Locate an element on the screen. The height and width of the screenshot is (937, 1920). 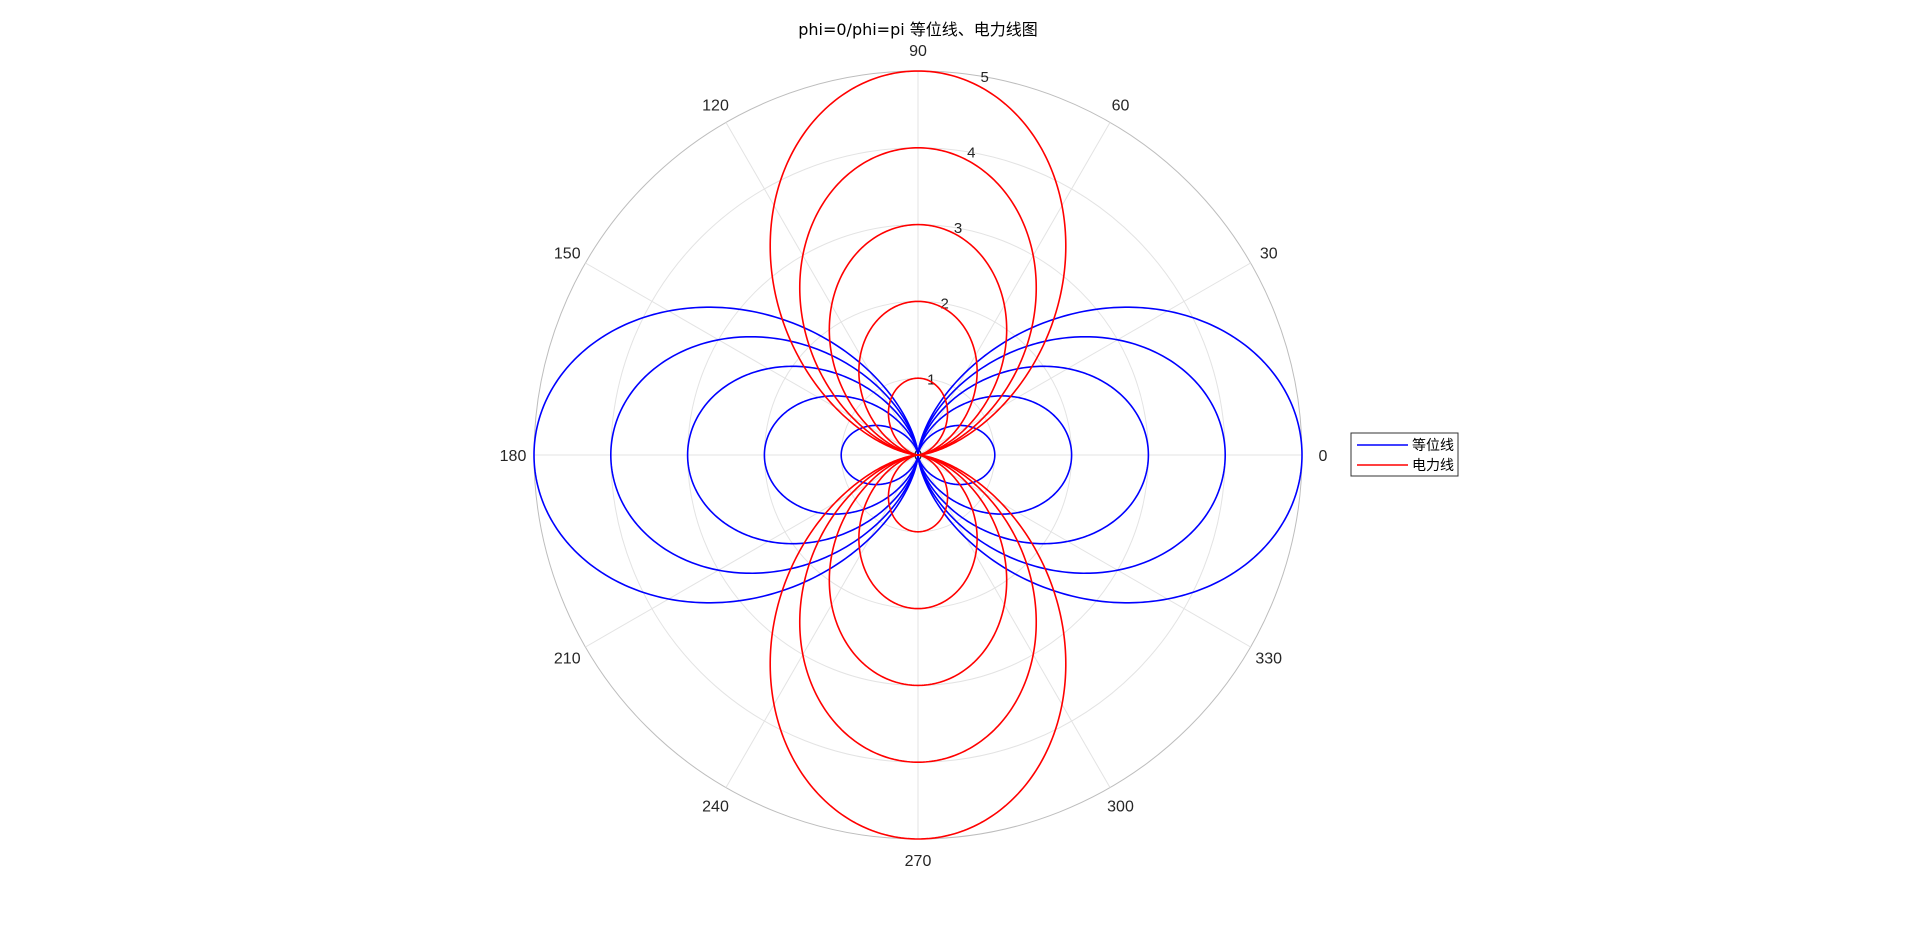
r-tick-label: 5 is located at coordinates (985, 77).